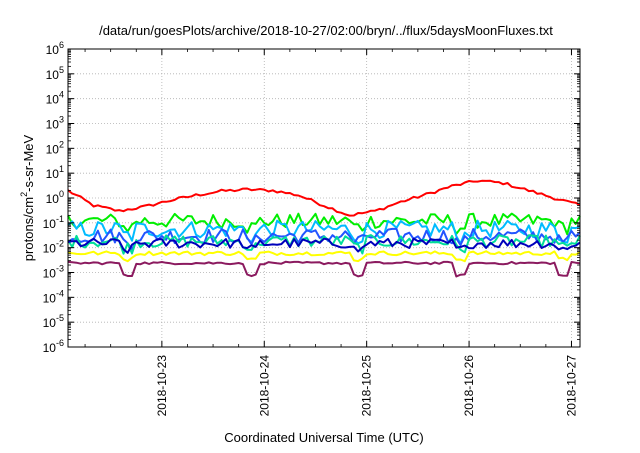 Image resolution: width=640 pixels, height=453 pixels. Describe the element at coordinates (60, 318) in the screenshot. I see `y-tick-label-exp: -5` at that location.